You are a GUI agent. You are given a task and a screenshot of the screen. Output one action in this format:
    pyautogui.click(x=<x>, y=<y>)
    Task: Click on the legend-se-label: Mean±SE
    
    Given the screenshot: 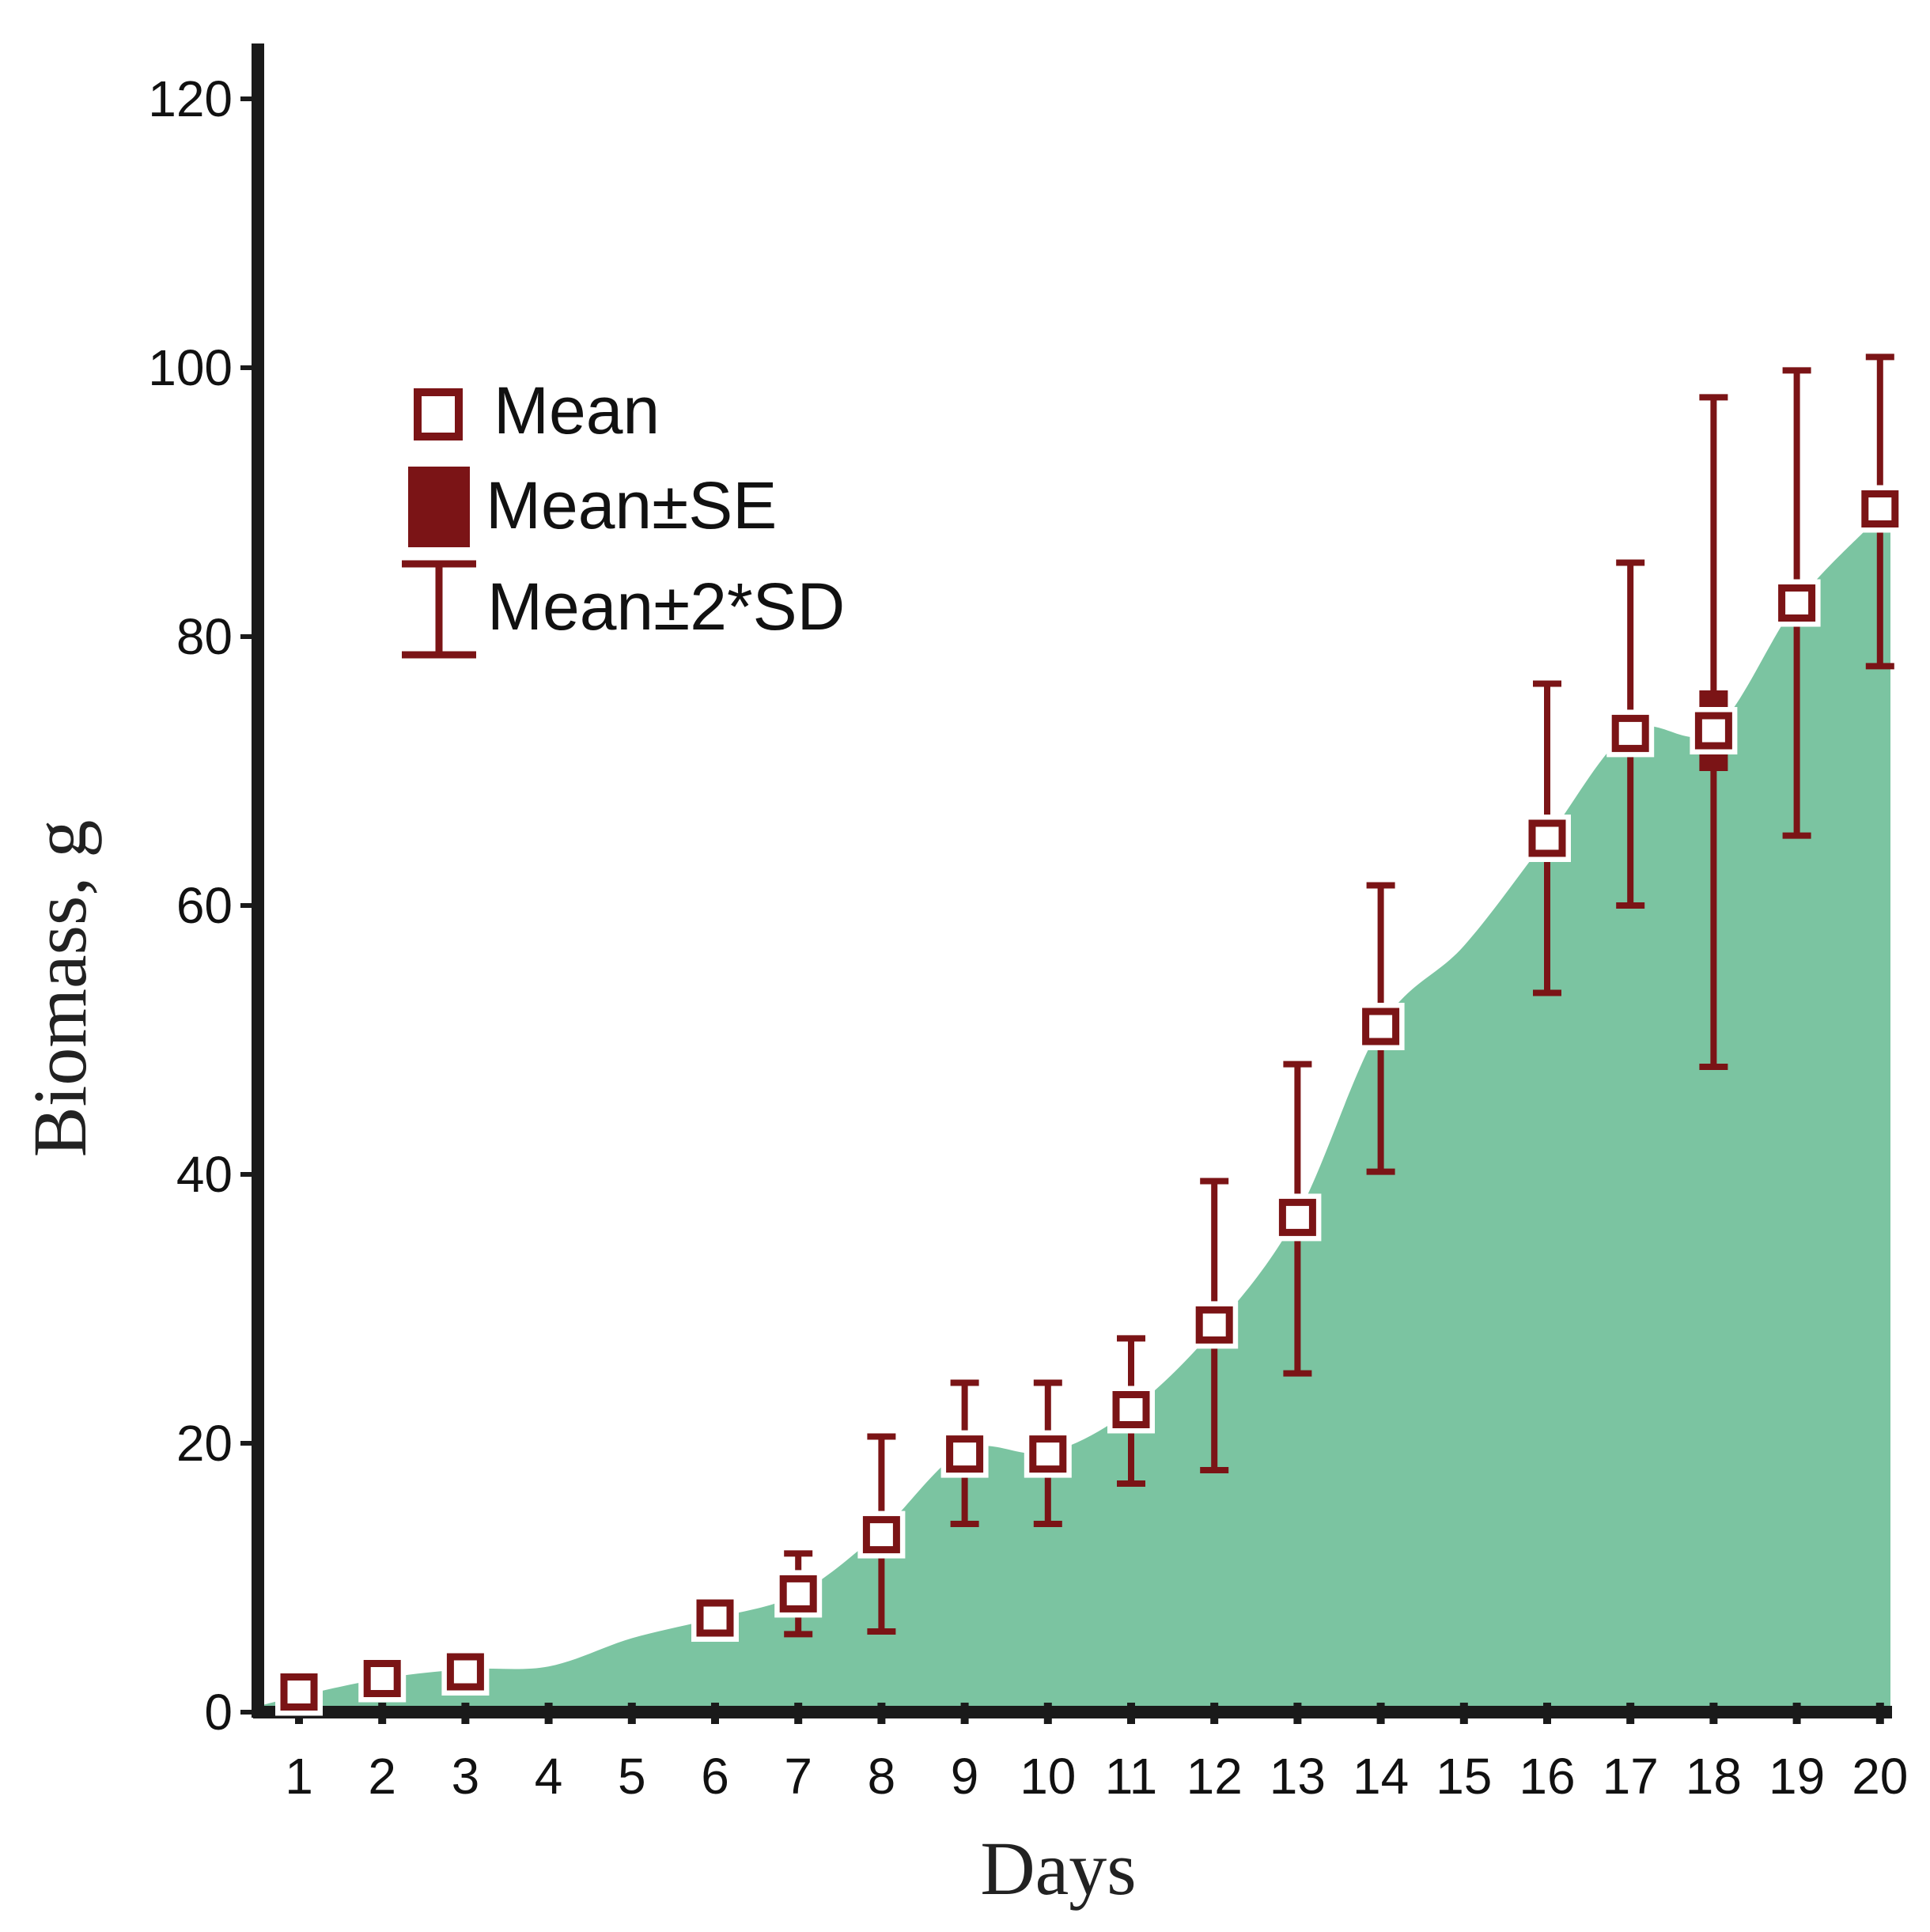 What is the action you would take?
    pyautogui.click(x=632, y=505)
    